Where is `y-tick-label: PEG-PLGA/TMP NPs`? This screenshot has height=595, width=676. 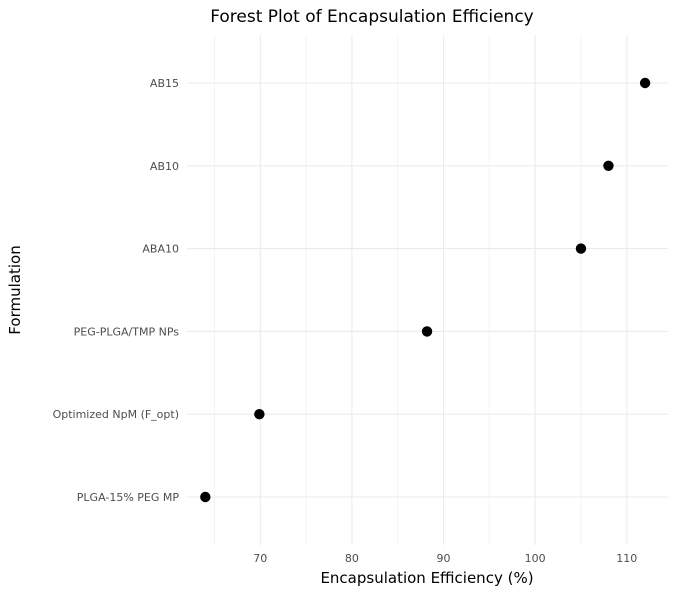 y-tick-label: PEG-PLGA/TMP NPs is located at coordinates (127, 331).